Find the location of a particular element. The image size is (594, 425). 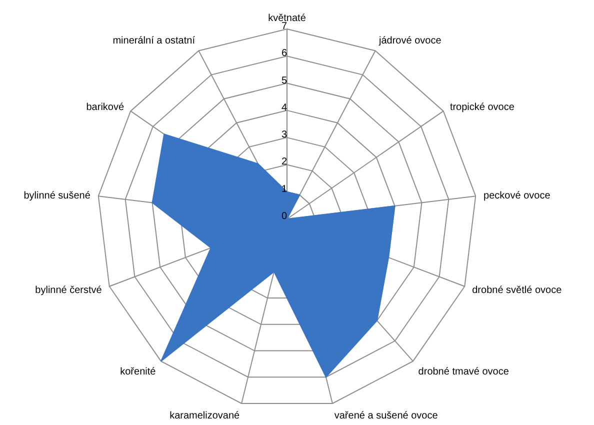

y-tick-label: 5 is located at coordinates (284, 80).